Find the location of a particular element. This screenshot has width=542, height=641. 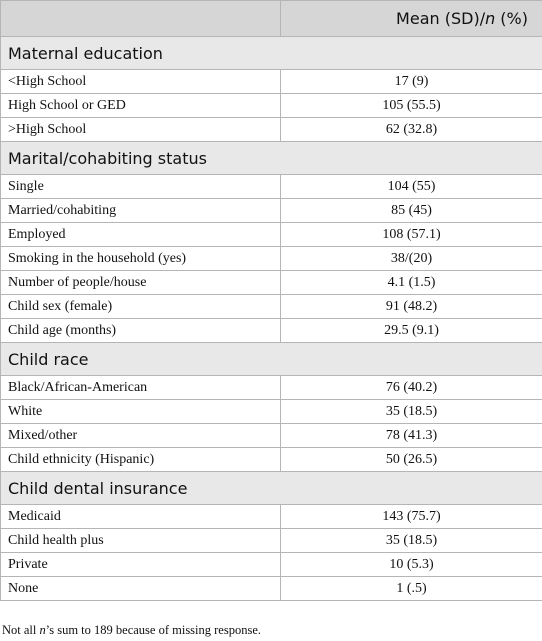

section-title: Maternal education is located at coordinates (271, 53).